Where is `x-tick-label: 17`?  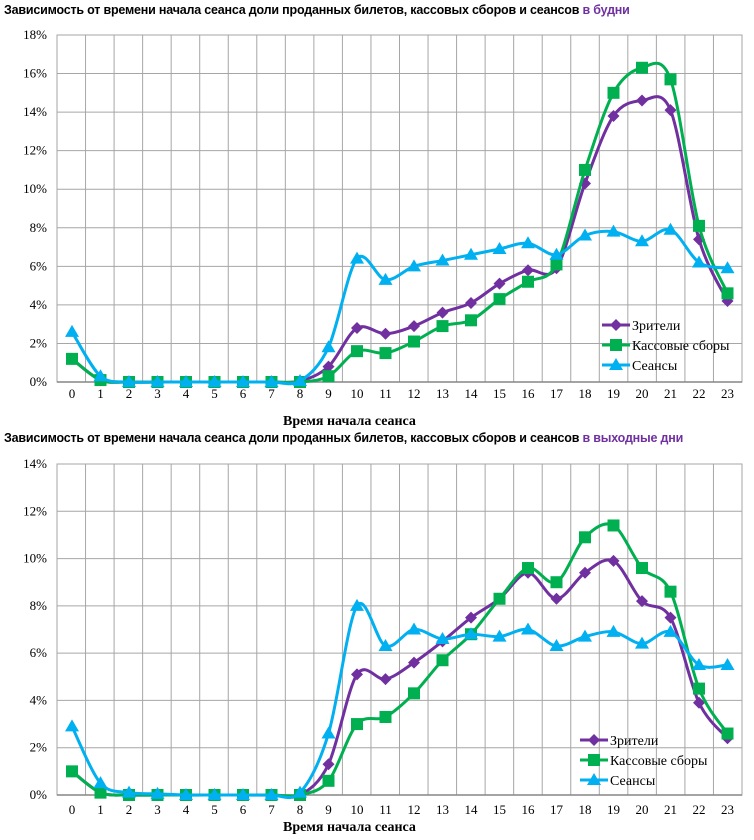 x-tick-label: 17 is located at coordinates (557, 393).